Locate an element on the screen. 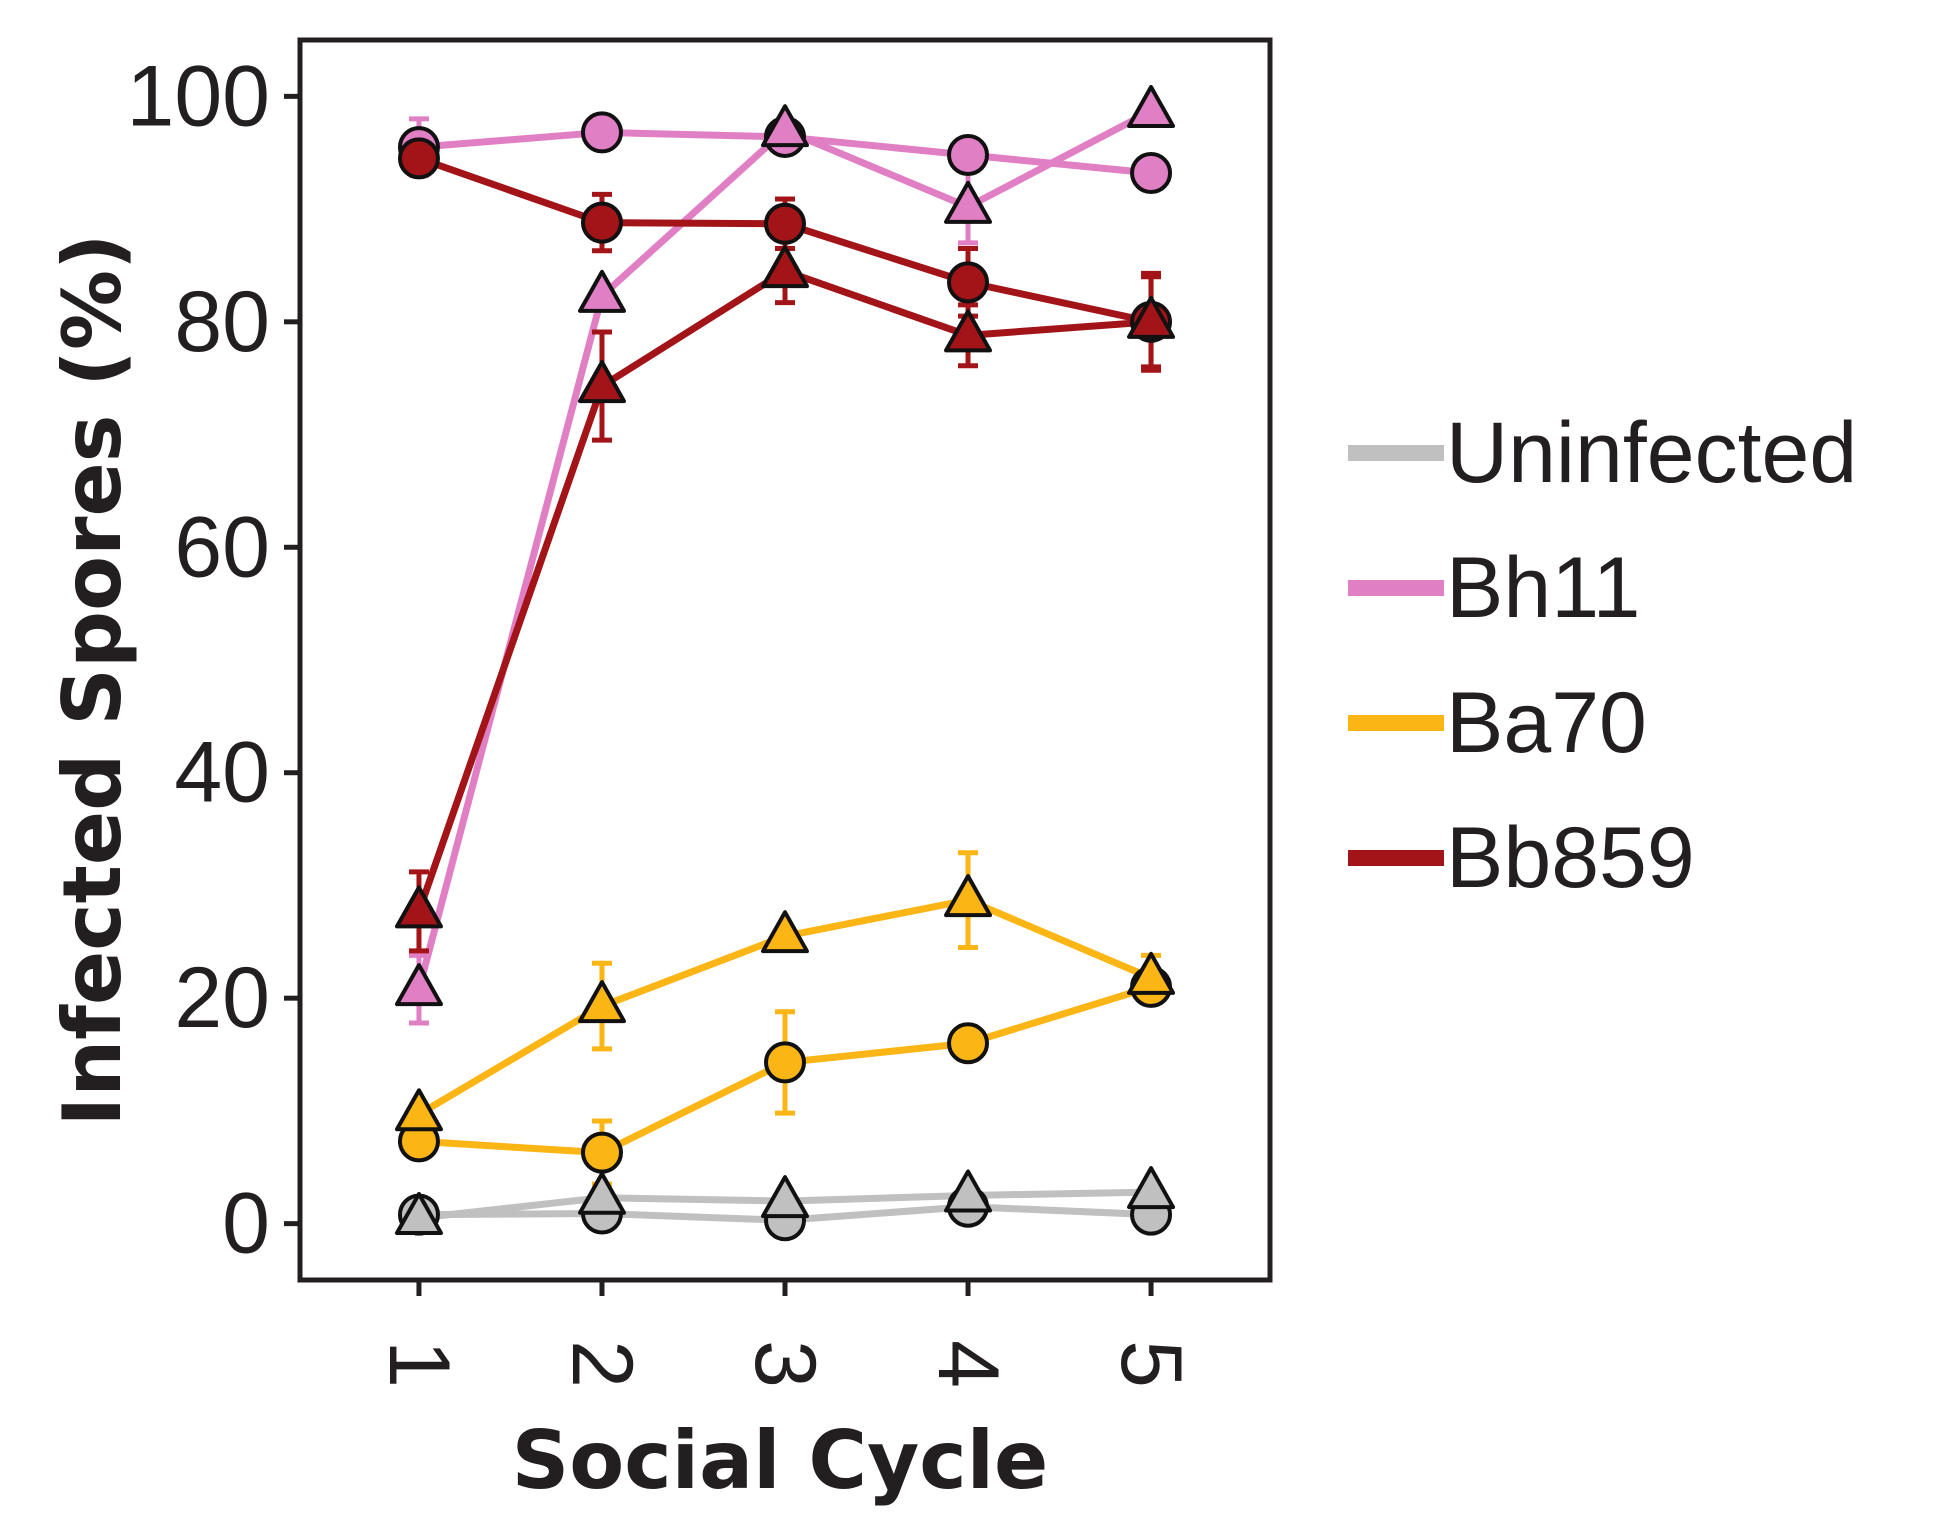 Image resolution: width=1942 pixels, height=1524 pixels. legend-label: Bh11 is located at coordinates (1543, 588).